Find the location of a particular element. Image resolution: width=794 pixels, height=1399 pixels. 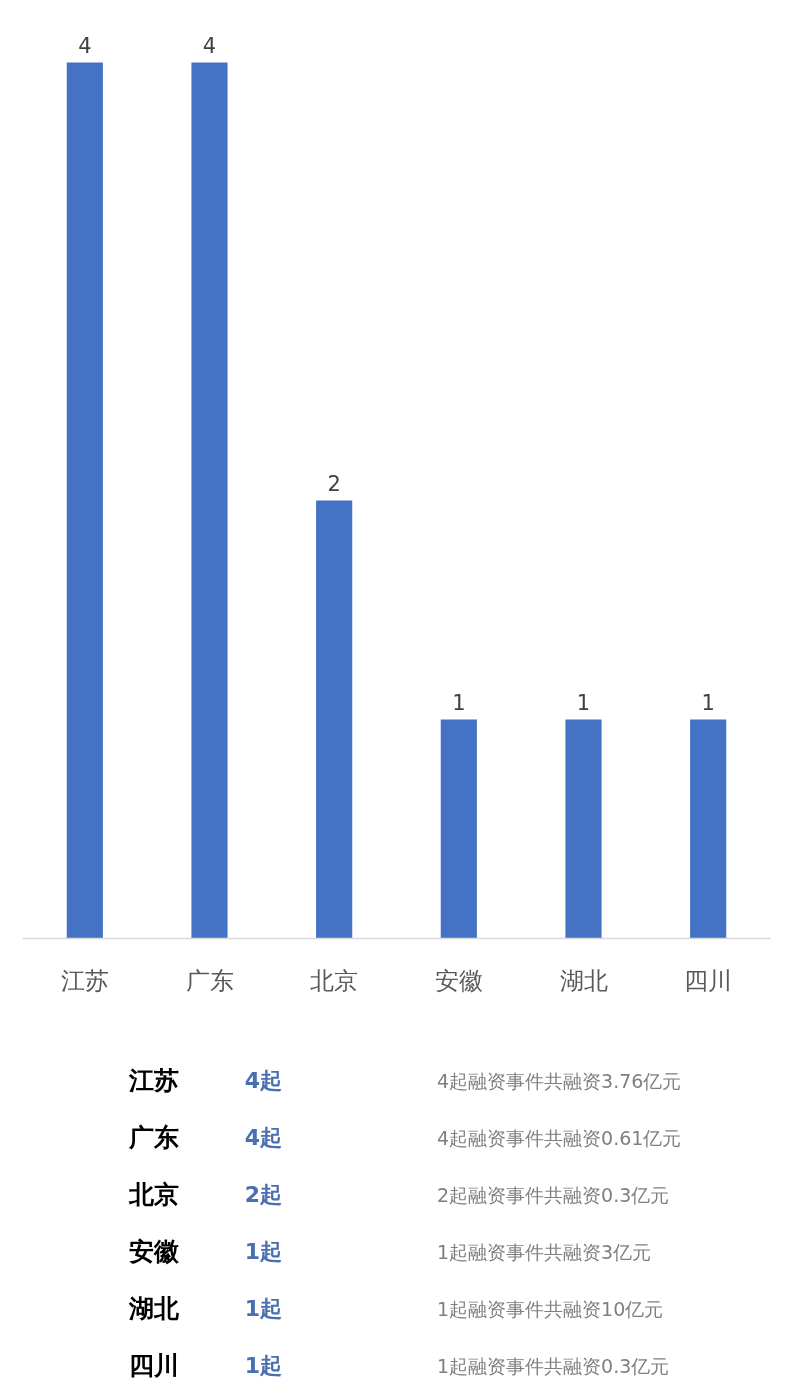

x-tick-label: 安徽 is located at coordinates (458, 980).